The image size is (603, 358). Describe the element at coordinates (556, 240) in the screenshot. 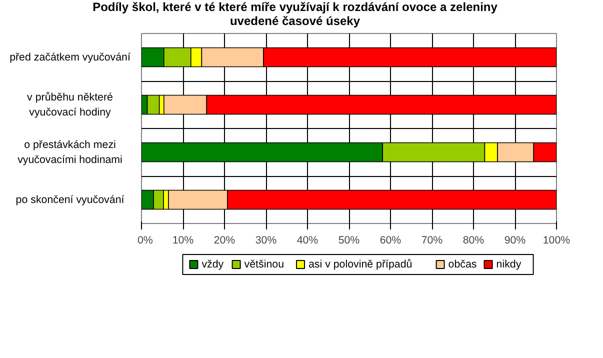

I see `x-tick-label: 100%` at that location.